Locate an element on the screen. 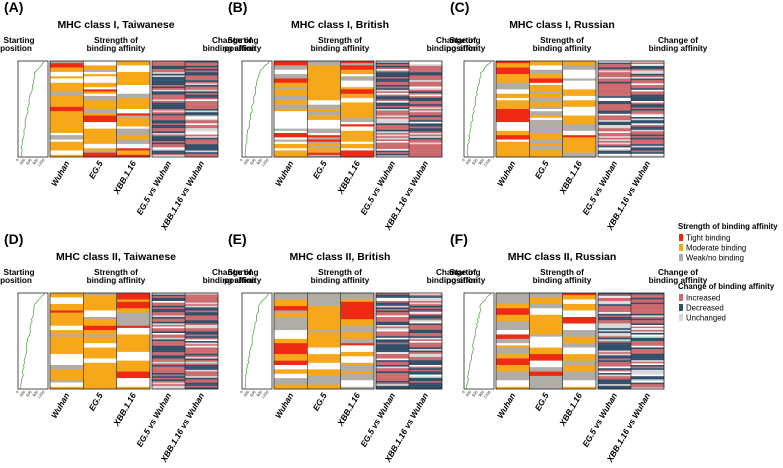 This screenshot has width=783, height=468. change-heatmap is located at coordinates (409, 109).